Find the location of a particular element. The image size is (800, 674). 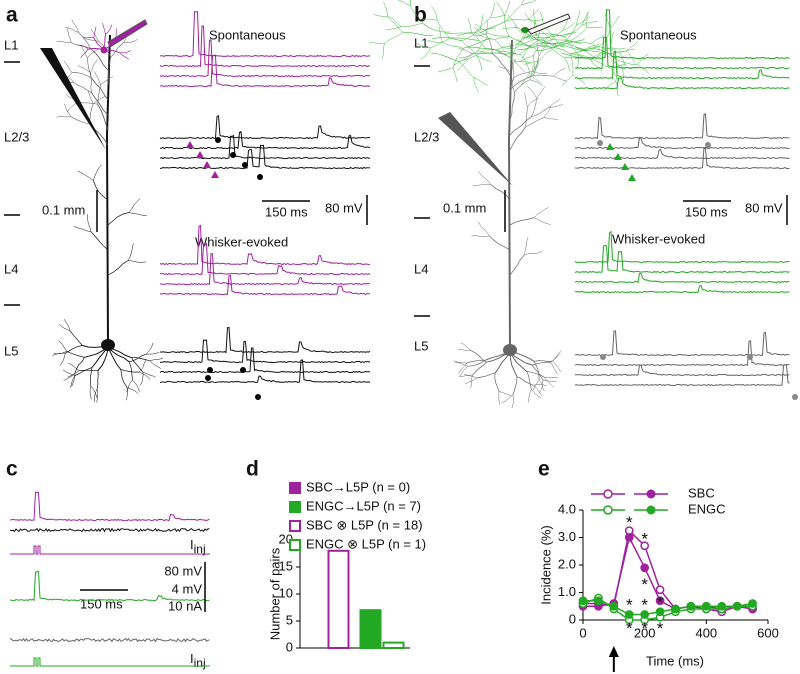

annotation: * is located at coordinates (660, 602).